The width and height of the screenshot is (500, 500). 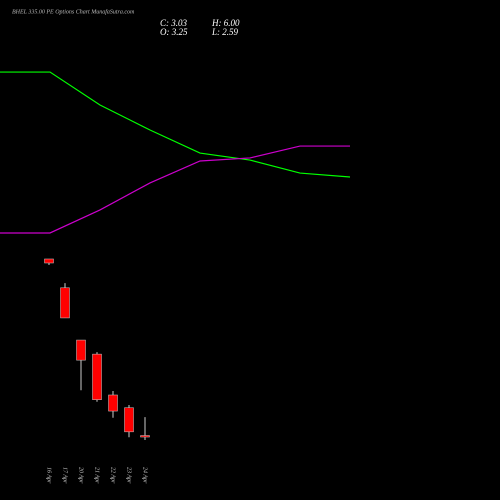 I want to click on x-tick-label: 20 Apr, so click(x=81, y=475).